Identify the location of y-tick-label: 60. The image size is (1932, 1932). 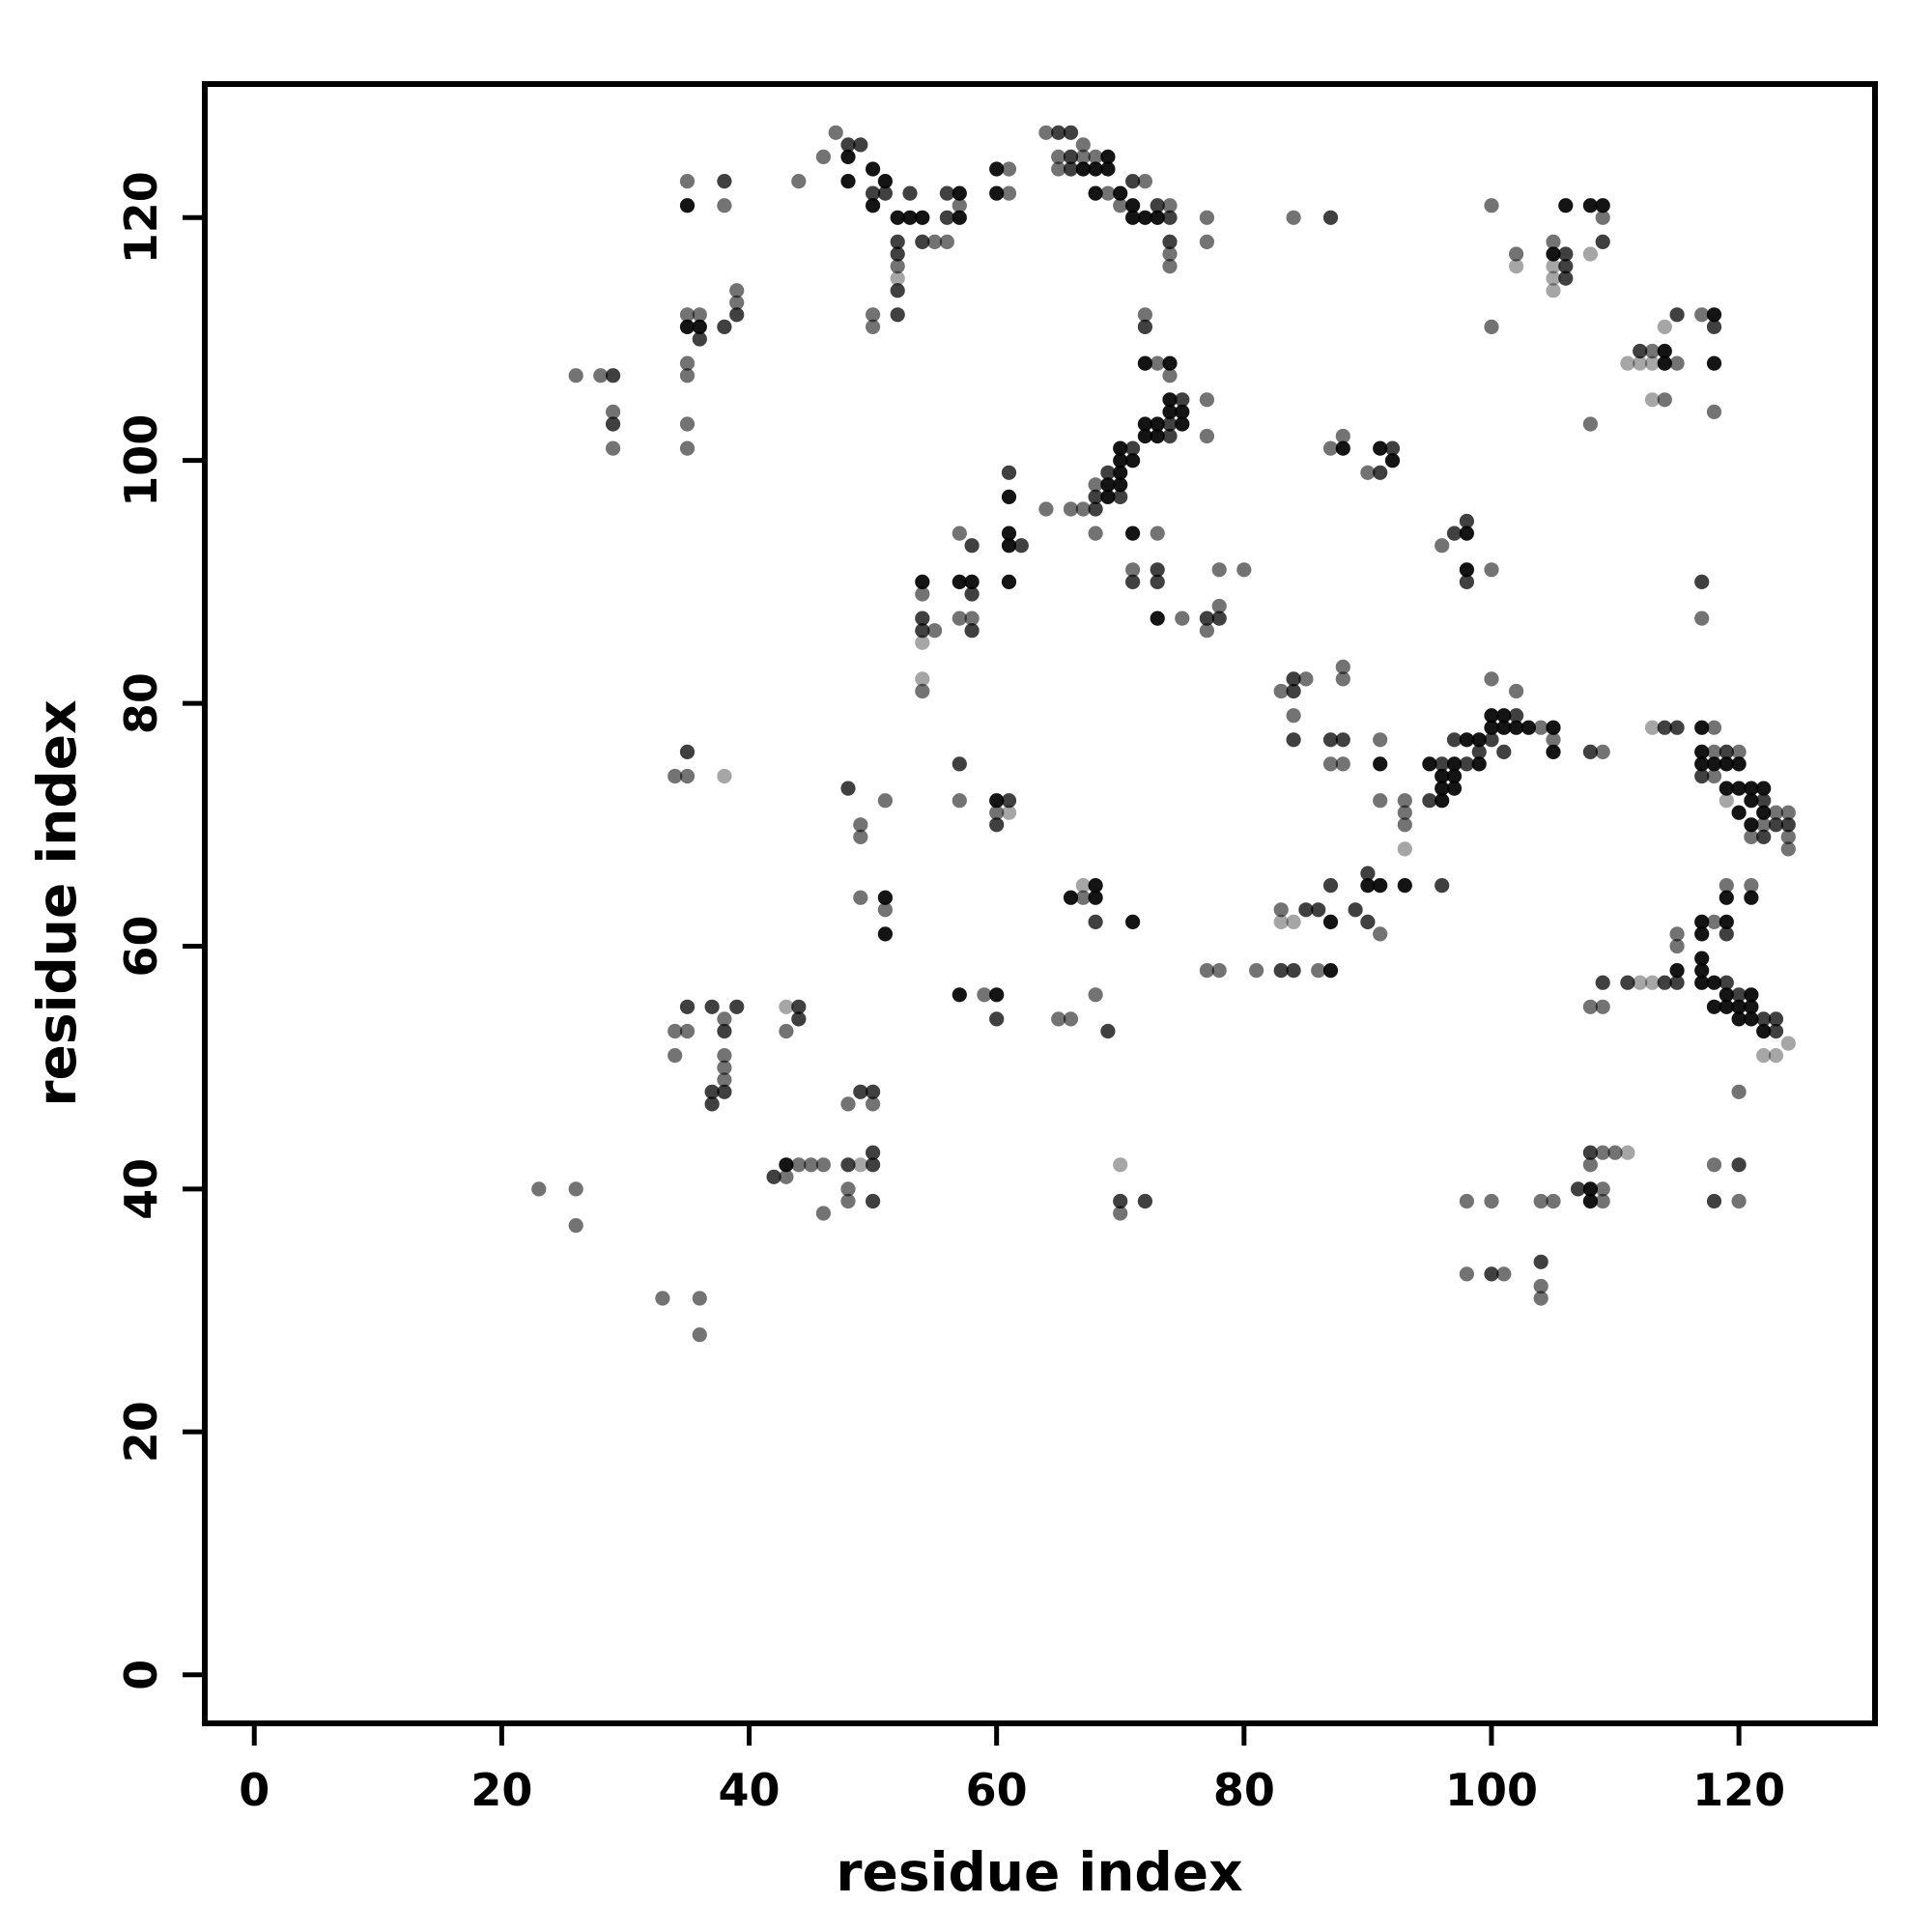
(141, 946).